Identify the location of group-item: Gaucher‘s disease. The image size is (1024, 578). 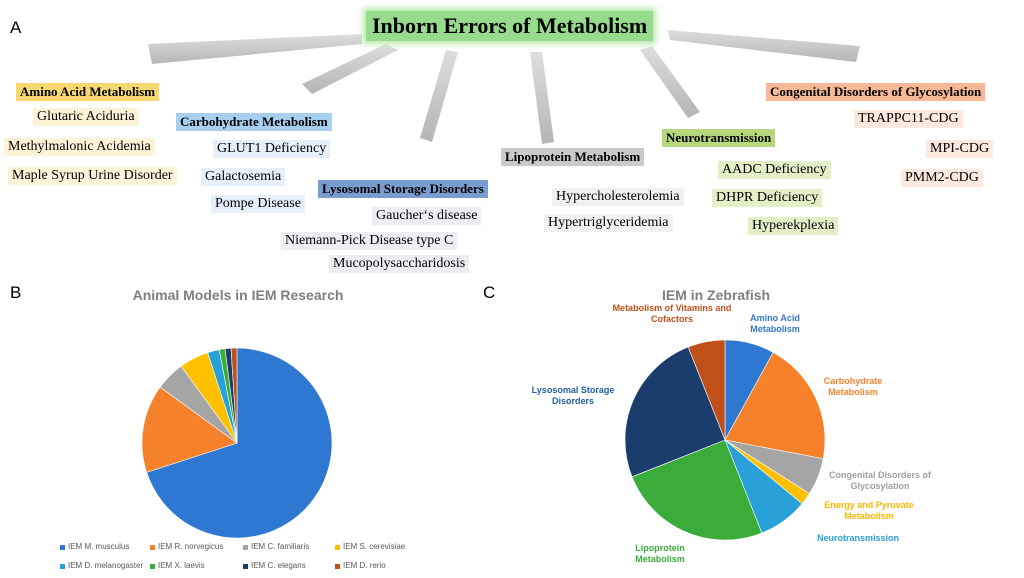
(427, 216).